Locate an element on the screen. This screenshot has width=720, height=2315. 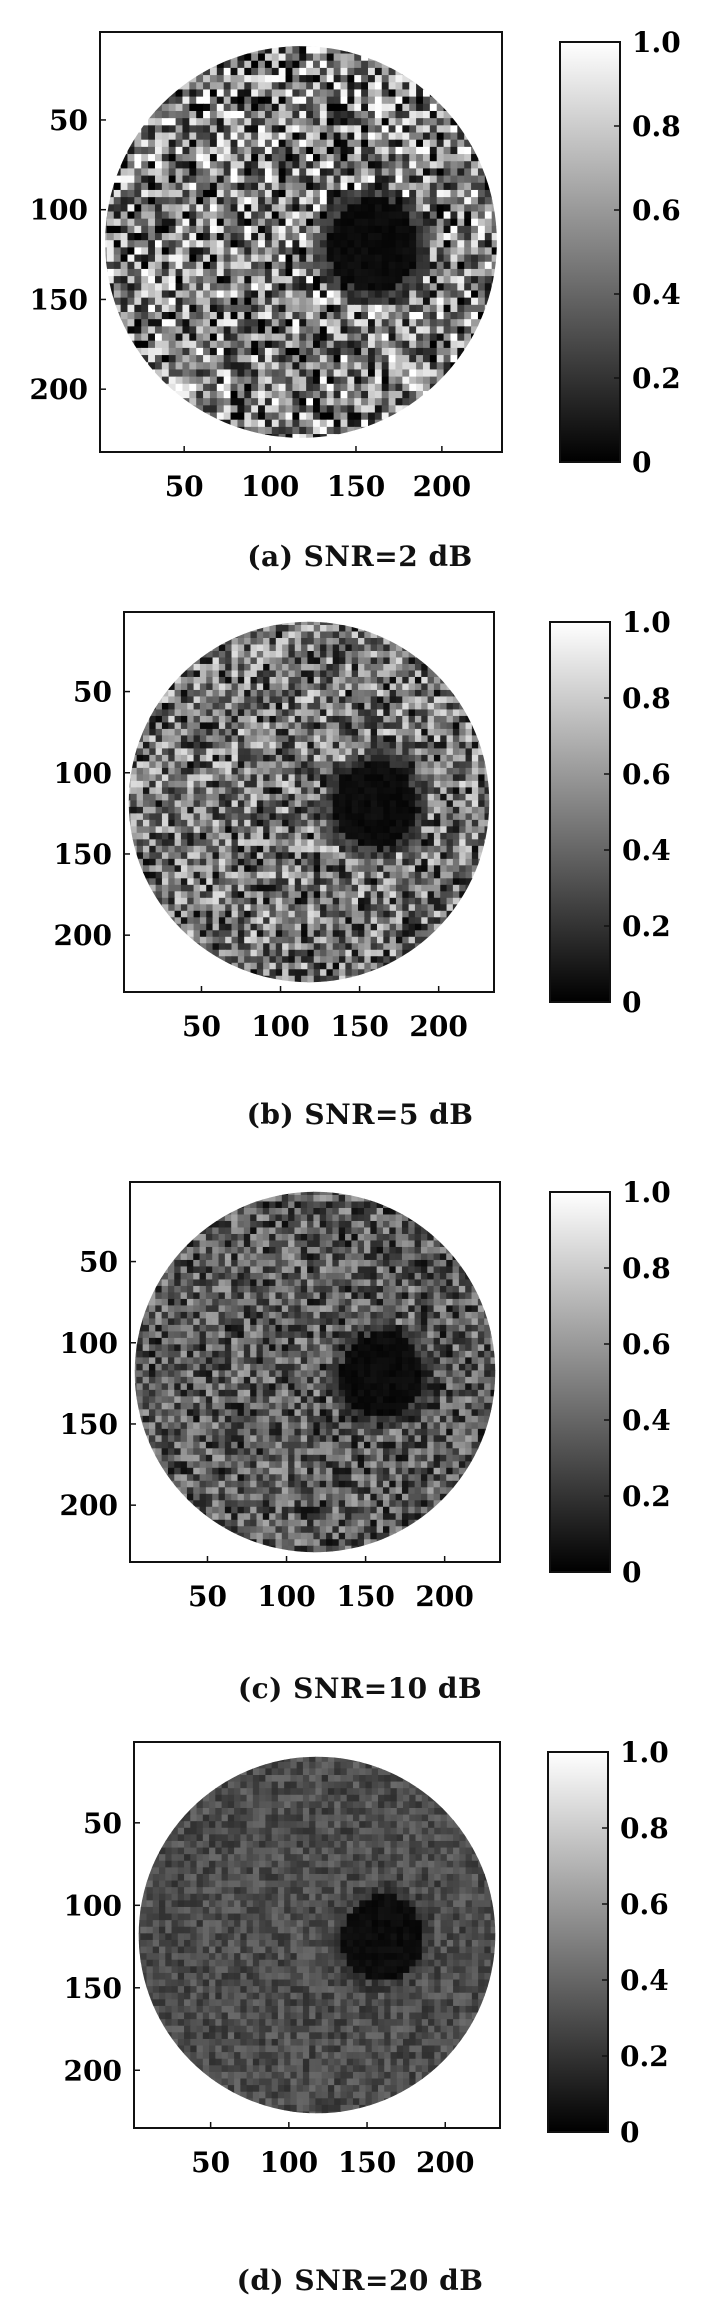
panel-caption: (a) SNR=2 dB is located at coordinates (360, 556).